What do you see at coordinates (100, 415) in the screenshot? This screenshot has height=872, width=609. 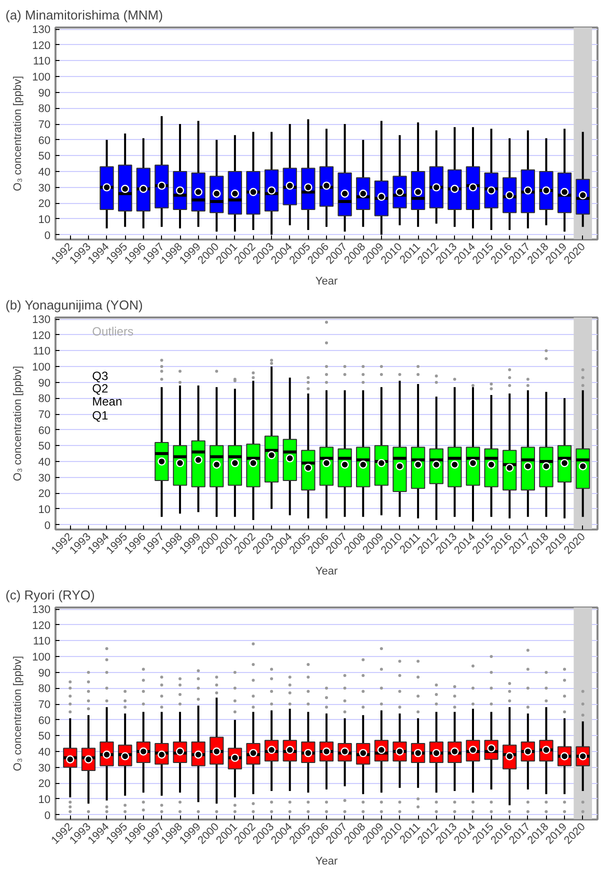 I see `annotation: Q1` at bounding box center [100, 415].